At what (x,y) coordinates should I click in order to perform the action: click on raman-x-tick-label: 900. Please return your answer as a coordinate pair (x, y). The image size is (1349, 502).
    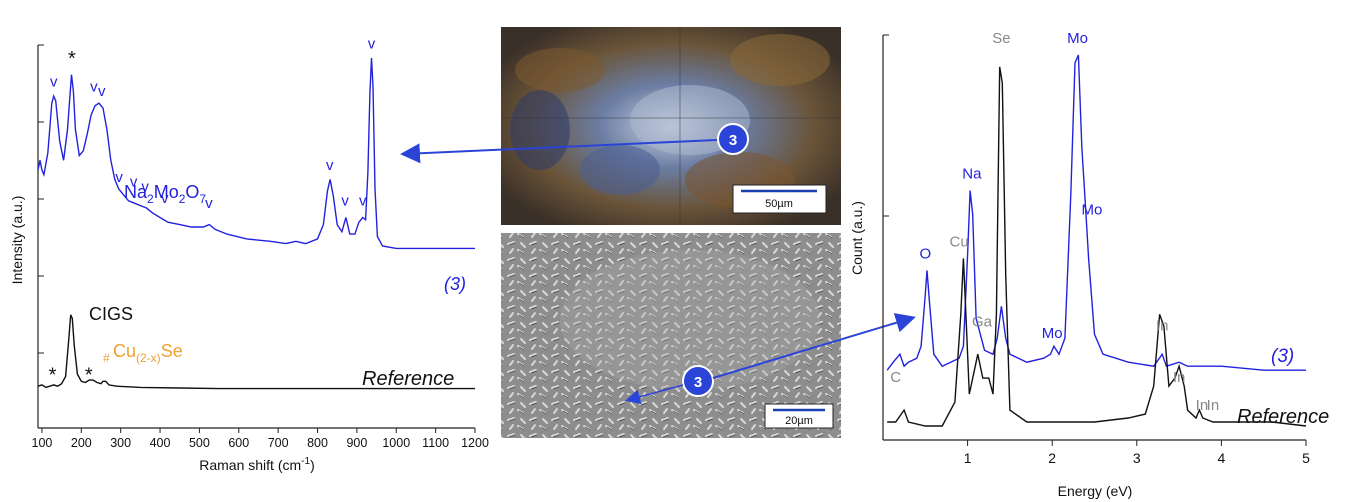
    Looking at the image, I should click on (356, 443).